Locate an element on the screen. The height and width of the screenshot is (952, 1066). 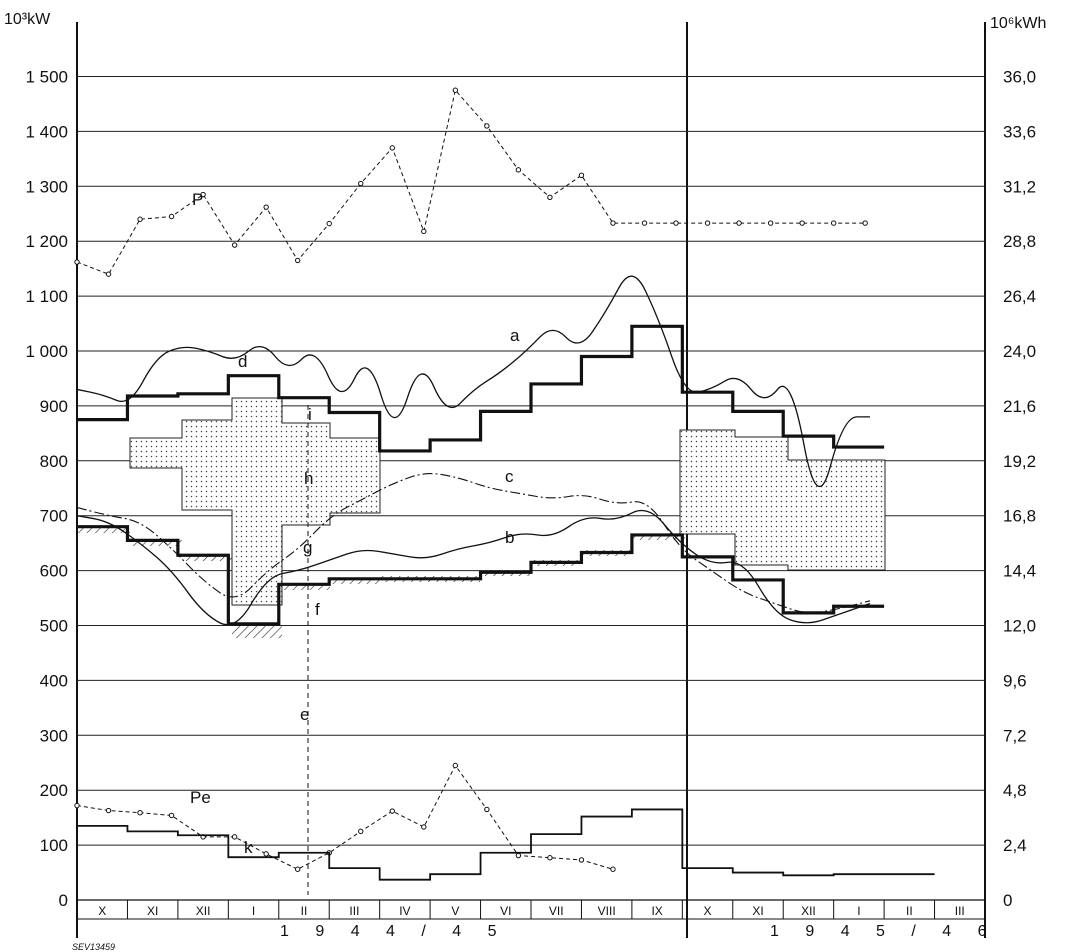
month-label: IV is located at coordinates (404, 911).